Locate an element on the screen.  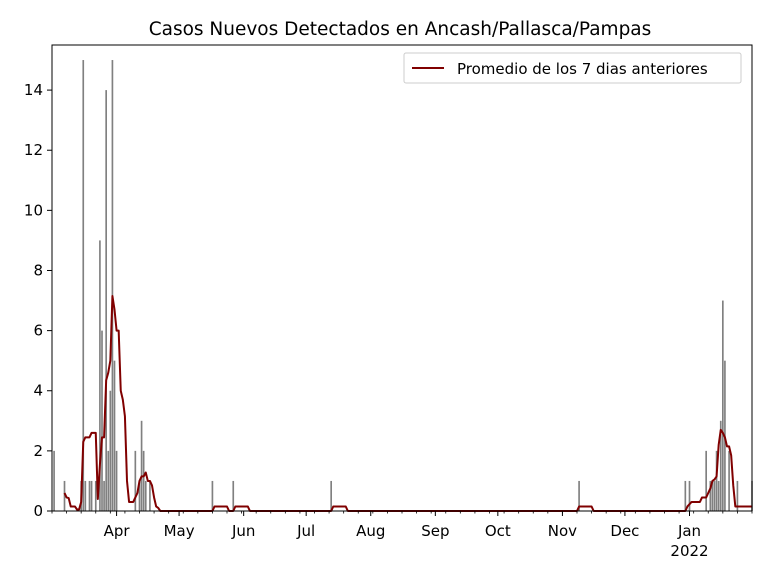
x-tick-label-Jan: Jan is located at coordinates (689, 531).